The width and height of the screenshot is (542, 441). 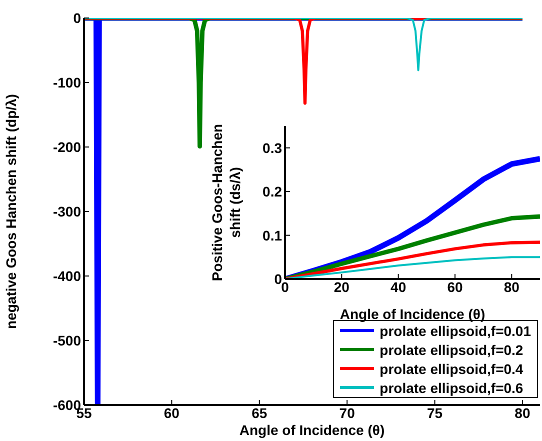 I want to click on y-tick-label: 0.1, so click(x=272, y=235).